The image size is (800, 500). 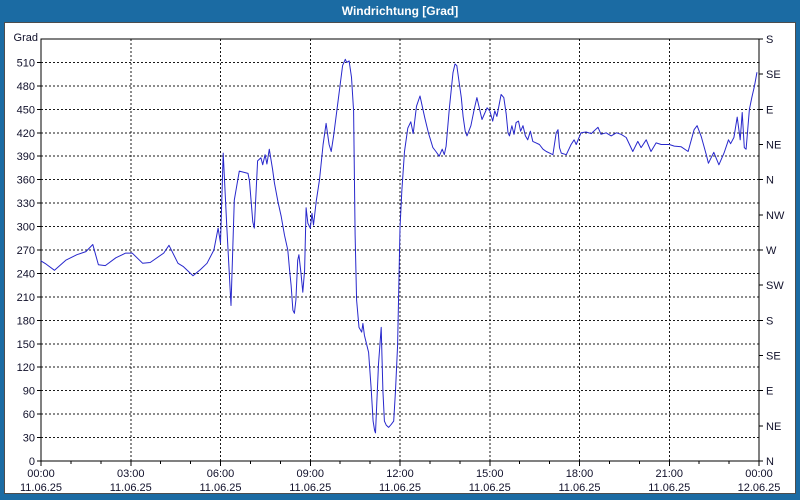 What do you see at coordinates (400, 474) in the screenshot?
I see `x-axis-time-label: 12:00` at bounding box center [400, 474].